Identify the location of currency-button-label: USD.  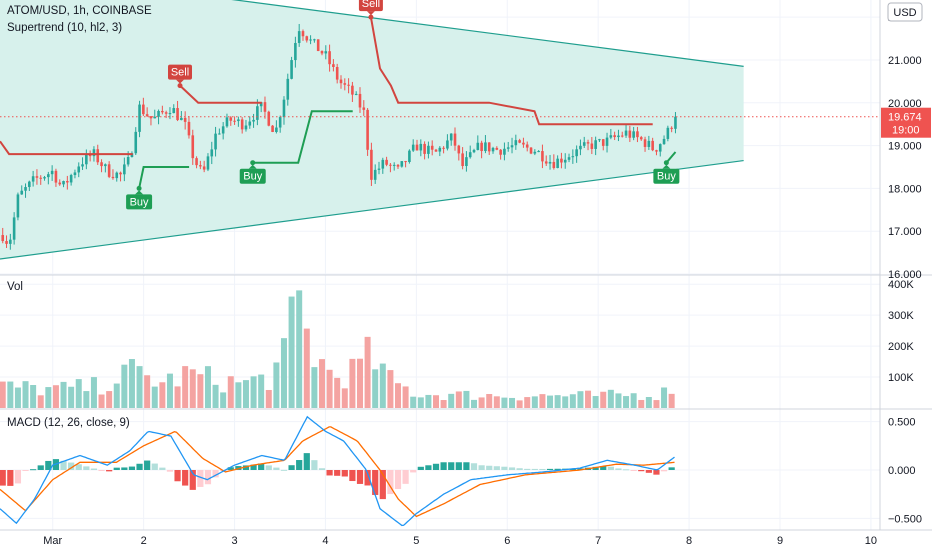
(904, 13).